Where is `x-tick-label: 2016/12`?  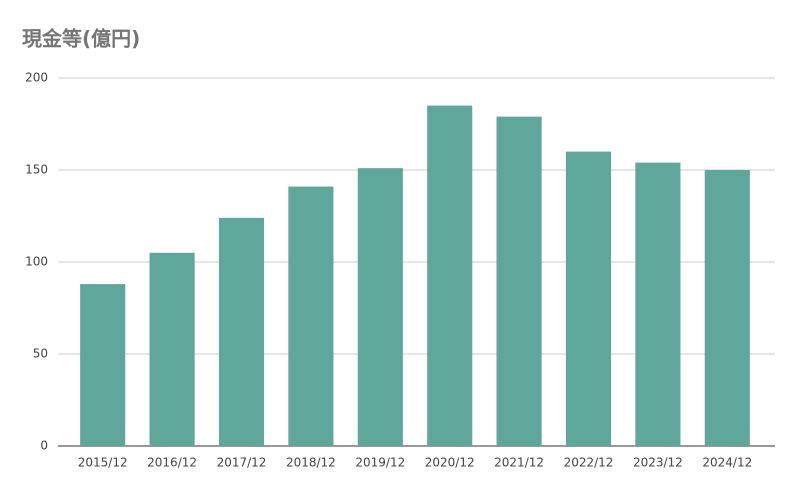 x-tick-label: 2016/12 is located at coordinates (172, 463).